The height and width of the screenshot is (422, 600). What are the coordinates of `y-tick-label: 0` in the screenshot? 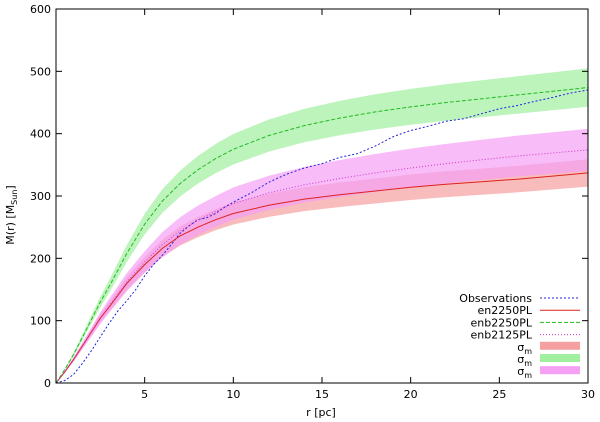 It's located at (47, 383).